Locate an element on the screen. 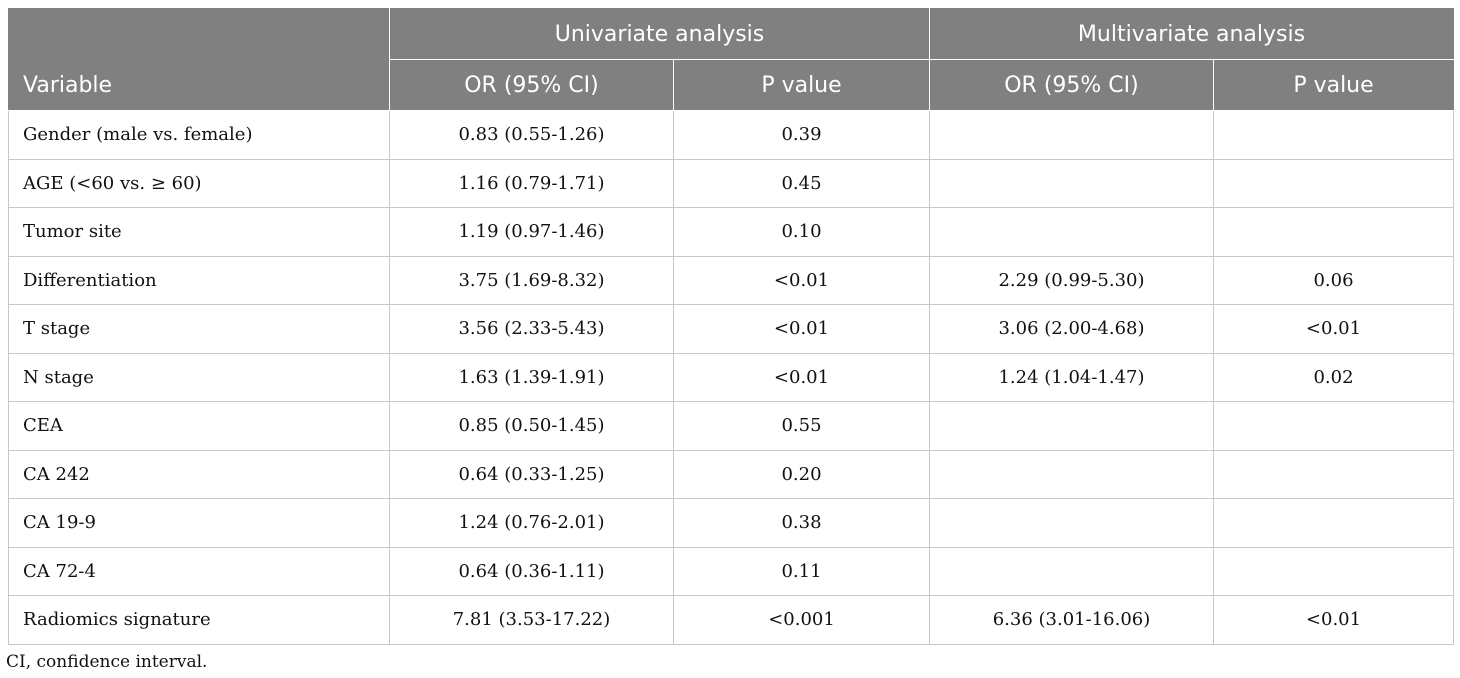 The image size is (1460, 678). header-variable: Variable is located at coordinates (199, 59).